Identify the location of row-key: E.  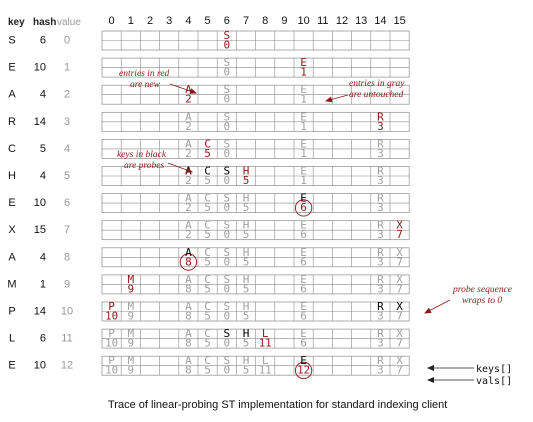
(11, 366).